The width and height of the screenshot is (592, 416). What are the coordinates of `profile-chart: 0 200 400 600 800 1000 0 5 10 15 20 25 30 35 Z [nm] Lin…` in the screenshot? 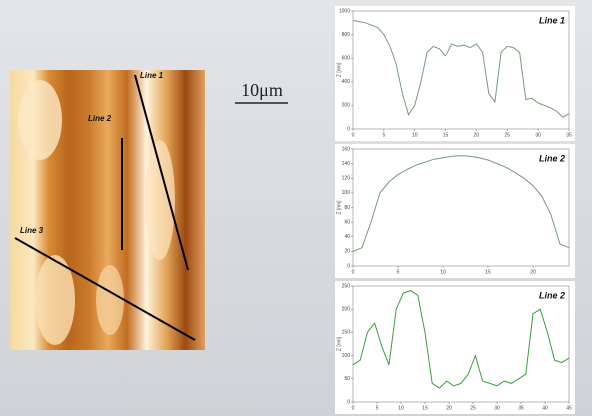 It's located at (455, 73).